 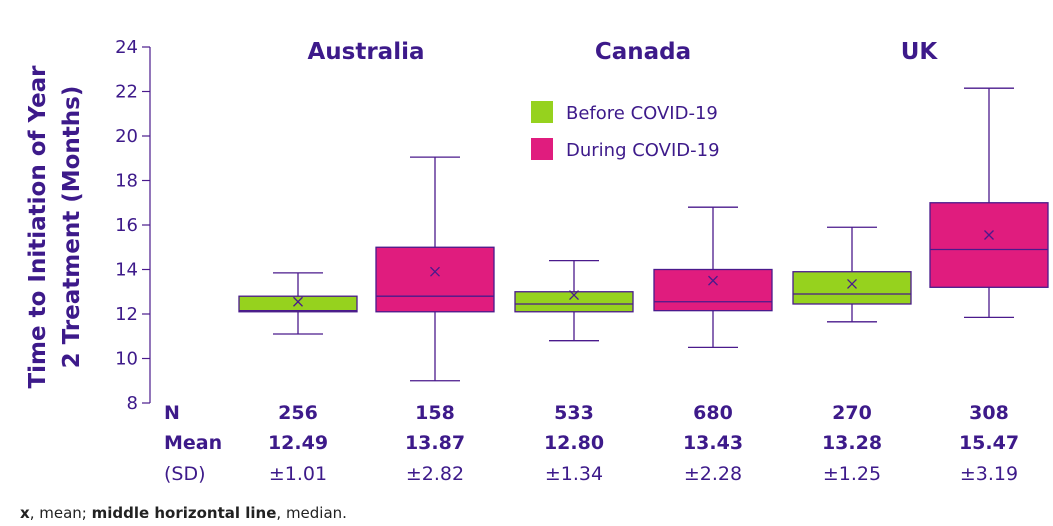 What do you see at coordinates (852, 474) in the screenshot?
I see `stats-sd-5: ±1.25` at bounding box center [852, 474].